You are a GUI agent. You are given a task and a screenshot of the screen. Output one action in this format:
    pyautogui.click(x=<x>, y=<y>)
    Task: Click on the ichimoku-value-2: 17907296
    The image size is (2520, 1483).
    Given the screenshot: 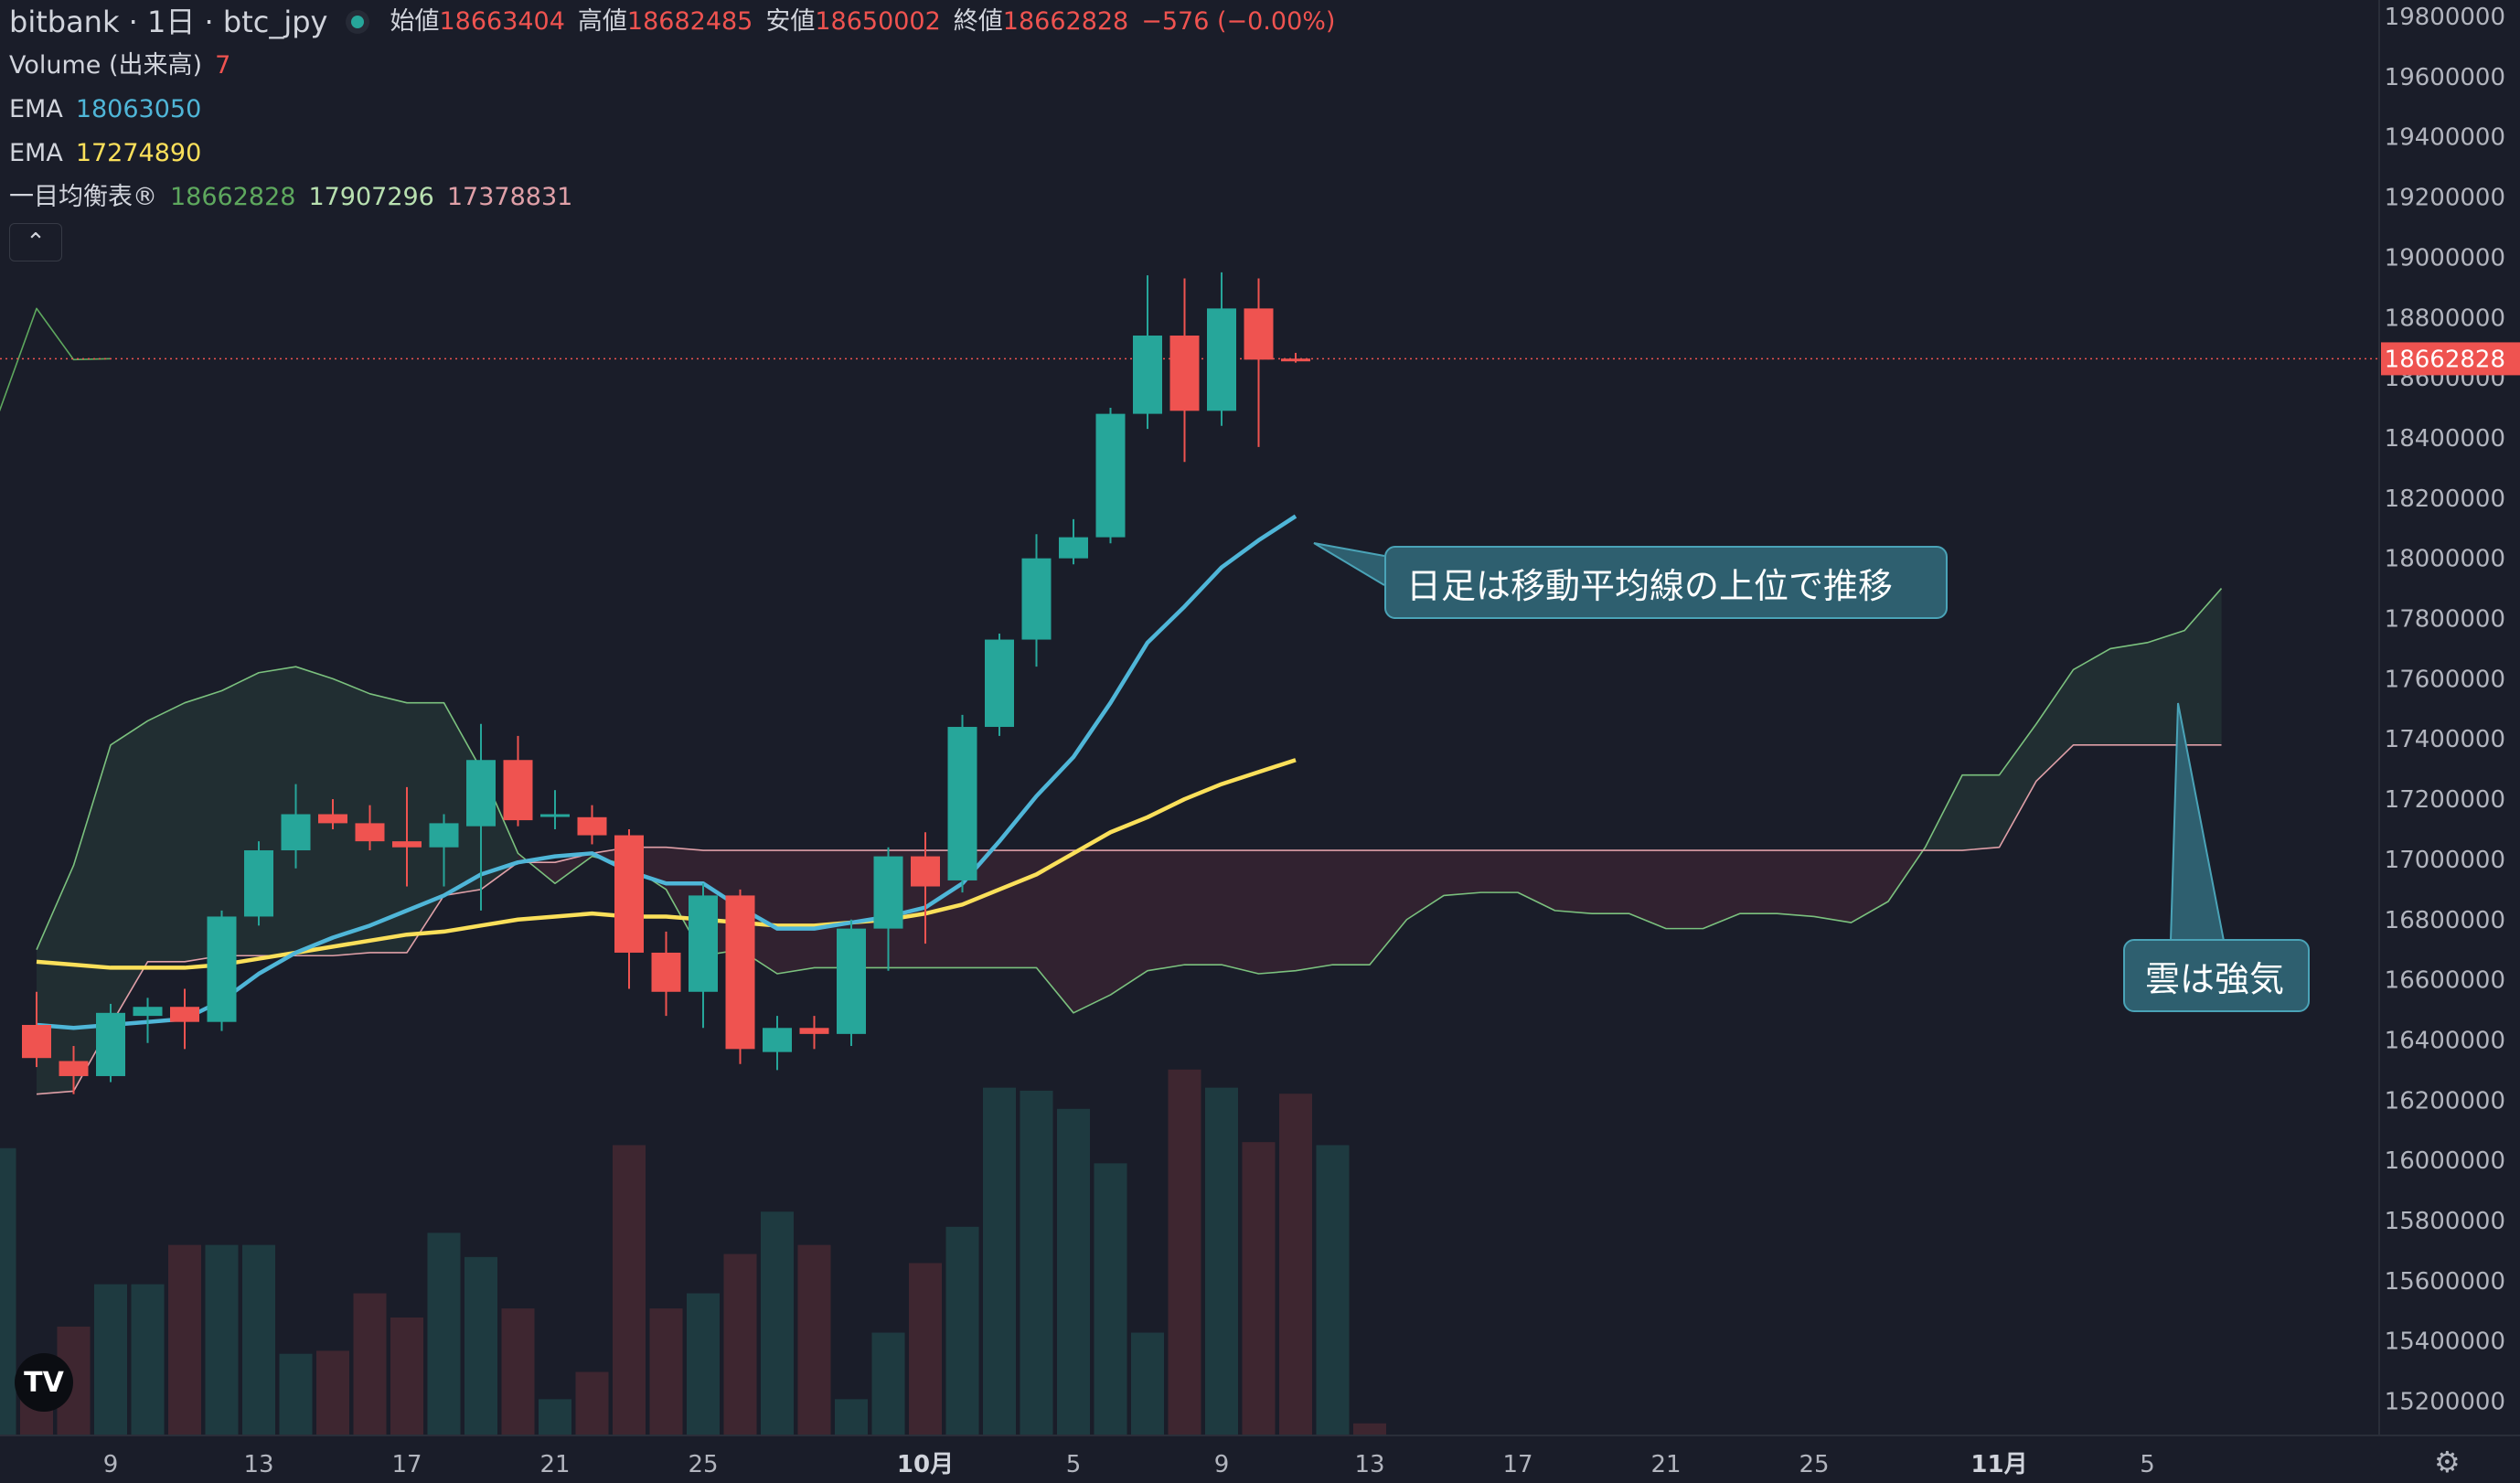 What is the action you would take?
    pyautogui.click(x=371, y=197)
    